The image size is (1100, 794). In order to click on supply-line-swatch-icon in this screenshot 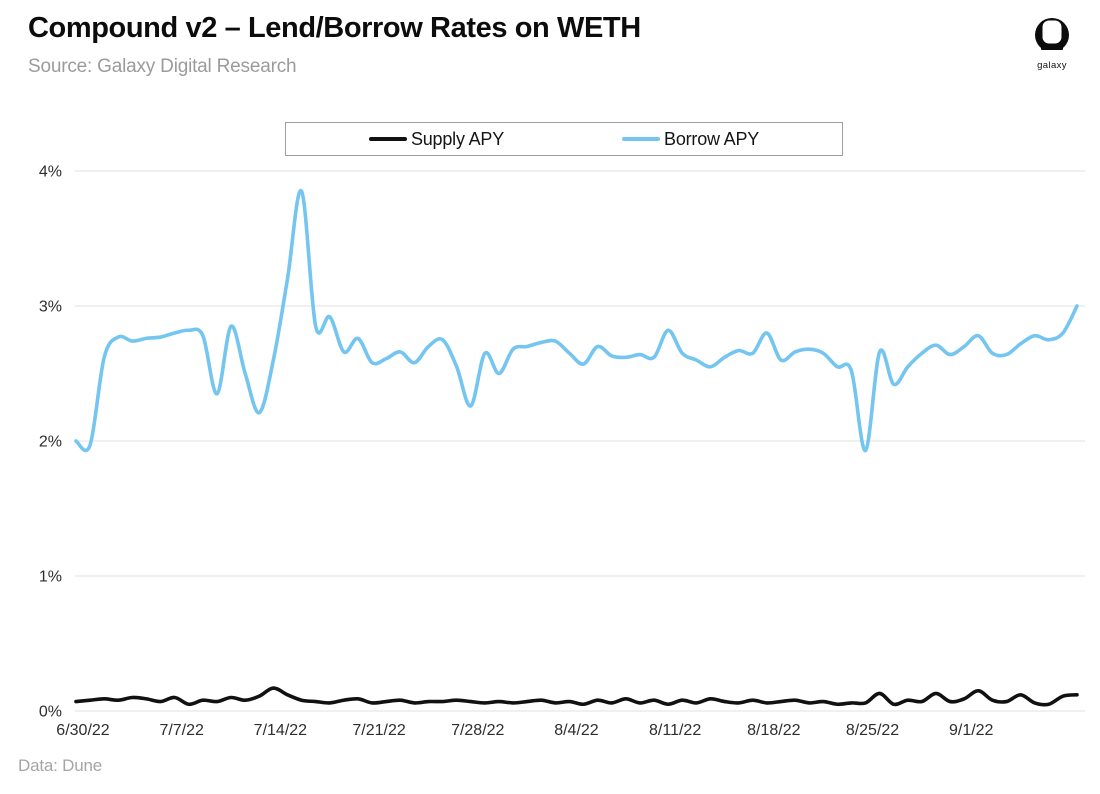, I will do `click(387, 139)`.